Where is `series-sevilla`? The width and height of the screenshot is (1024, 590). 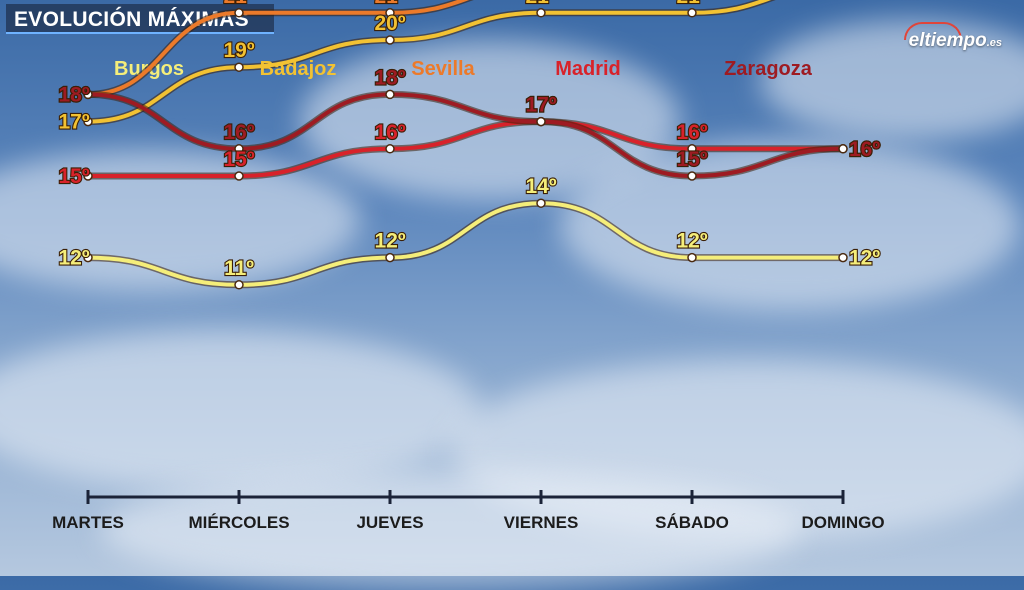
series-sevilla is located at coordinates (278, 50).